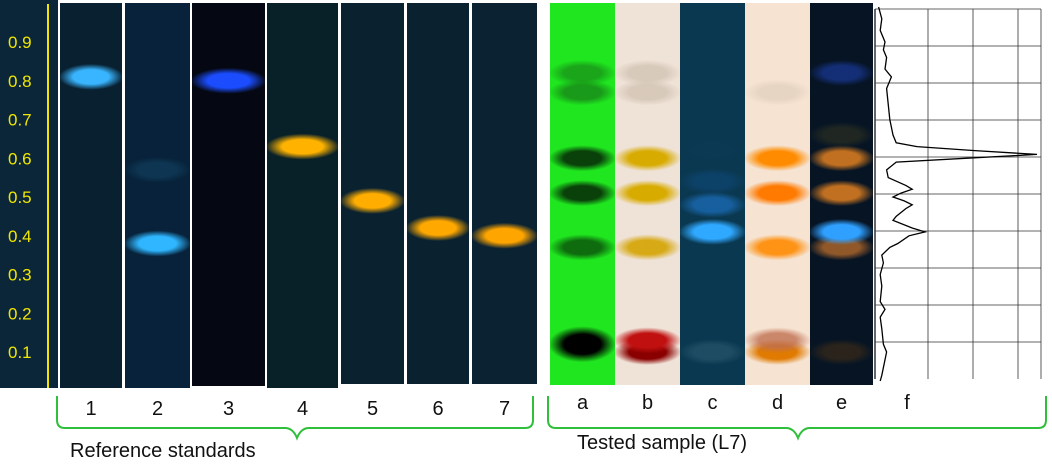  What do you see at coordinates (302, 409) in the screenshot?
I see `reference-lane-label: 4` at bounding box center [302, 409].